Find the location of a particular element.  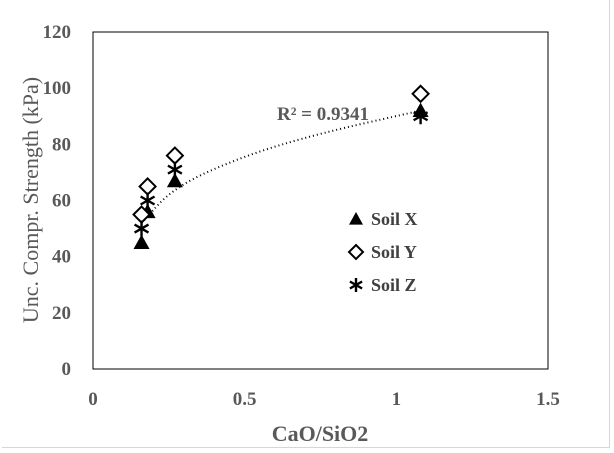

r-squared-label: R² = 0.9341 is located at coordinates (323, 114).